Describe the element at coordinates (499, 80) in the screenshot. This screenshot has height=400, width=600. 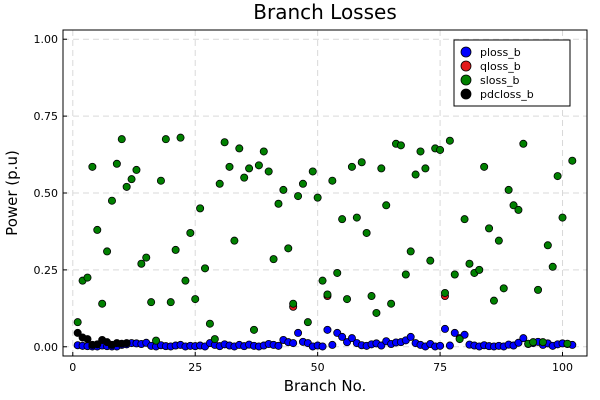
I see `legend-label: sloss_b` at that location.